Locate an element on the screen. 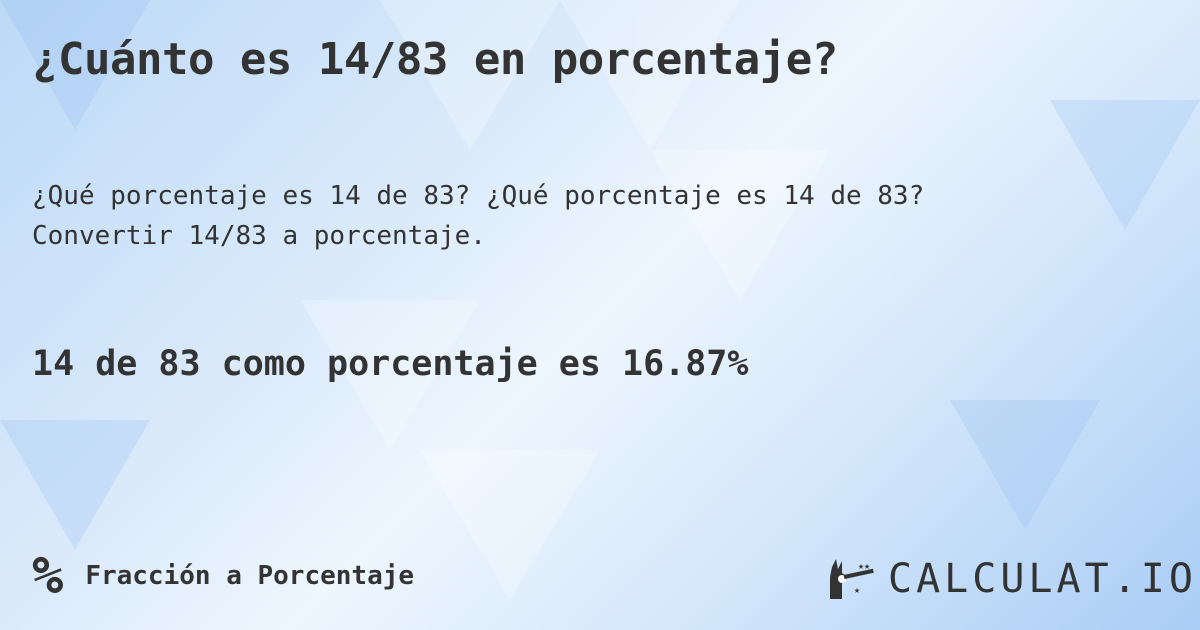 The image size is (1200, 630). category-link: % Fracción a Porcentaje is located at coordinates (223, 576).